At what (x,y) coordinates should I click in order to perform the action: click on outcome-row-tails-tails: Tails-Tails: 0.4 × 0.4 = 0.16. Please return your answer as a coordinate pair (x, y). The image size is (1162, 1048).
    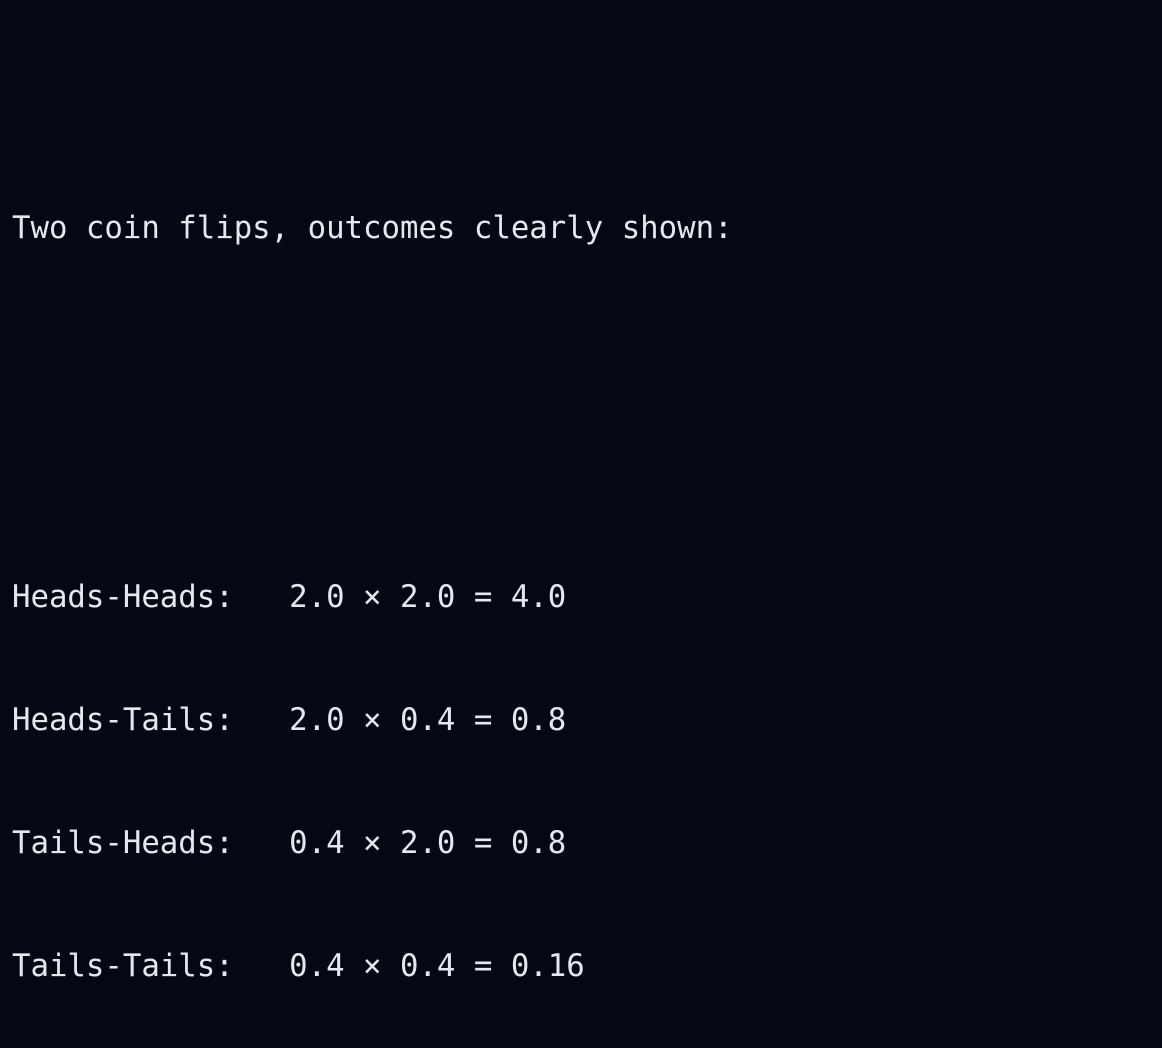
    Looking at the image, I should click on (587, 966).